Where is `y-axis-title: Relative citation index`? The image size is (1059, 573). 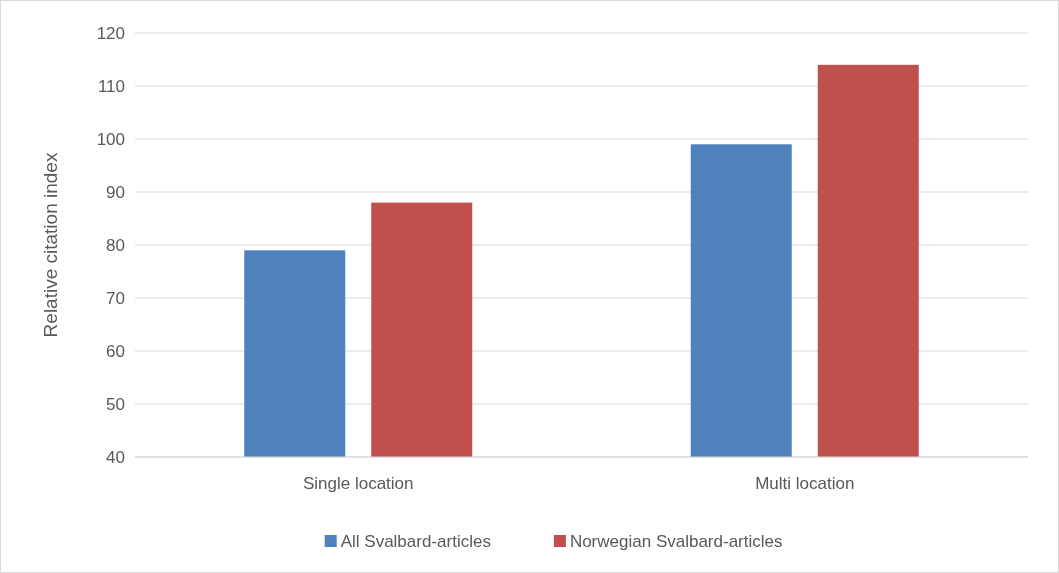
y-axis-title: Relative citation index is located at coordinates (50, 245).